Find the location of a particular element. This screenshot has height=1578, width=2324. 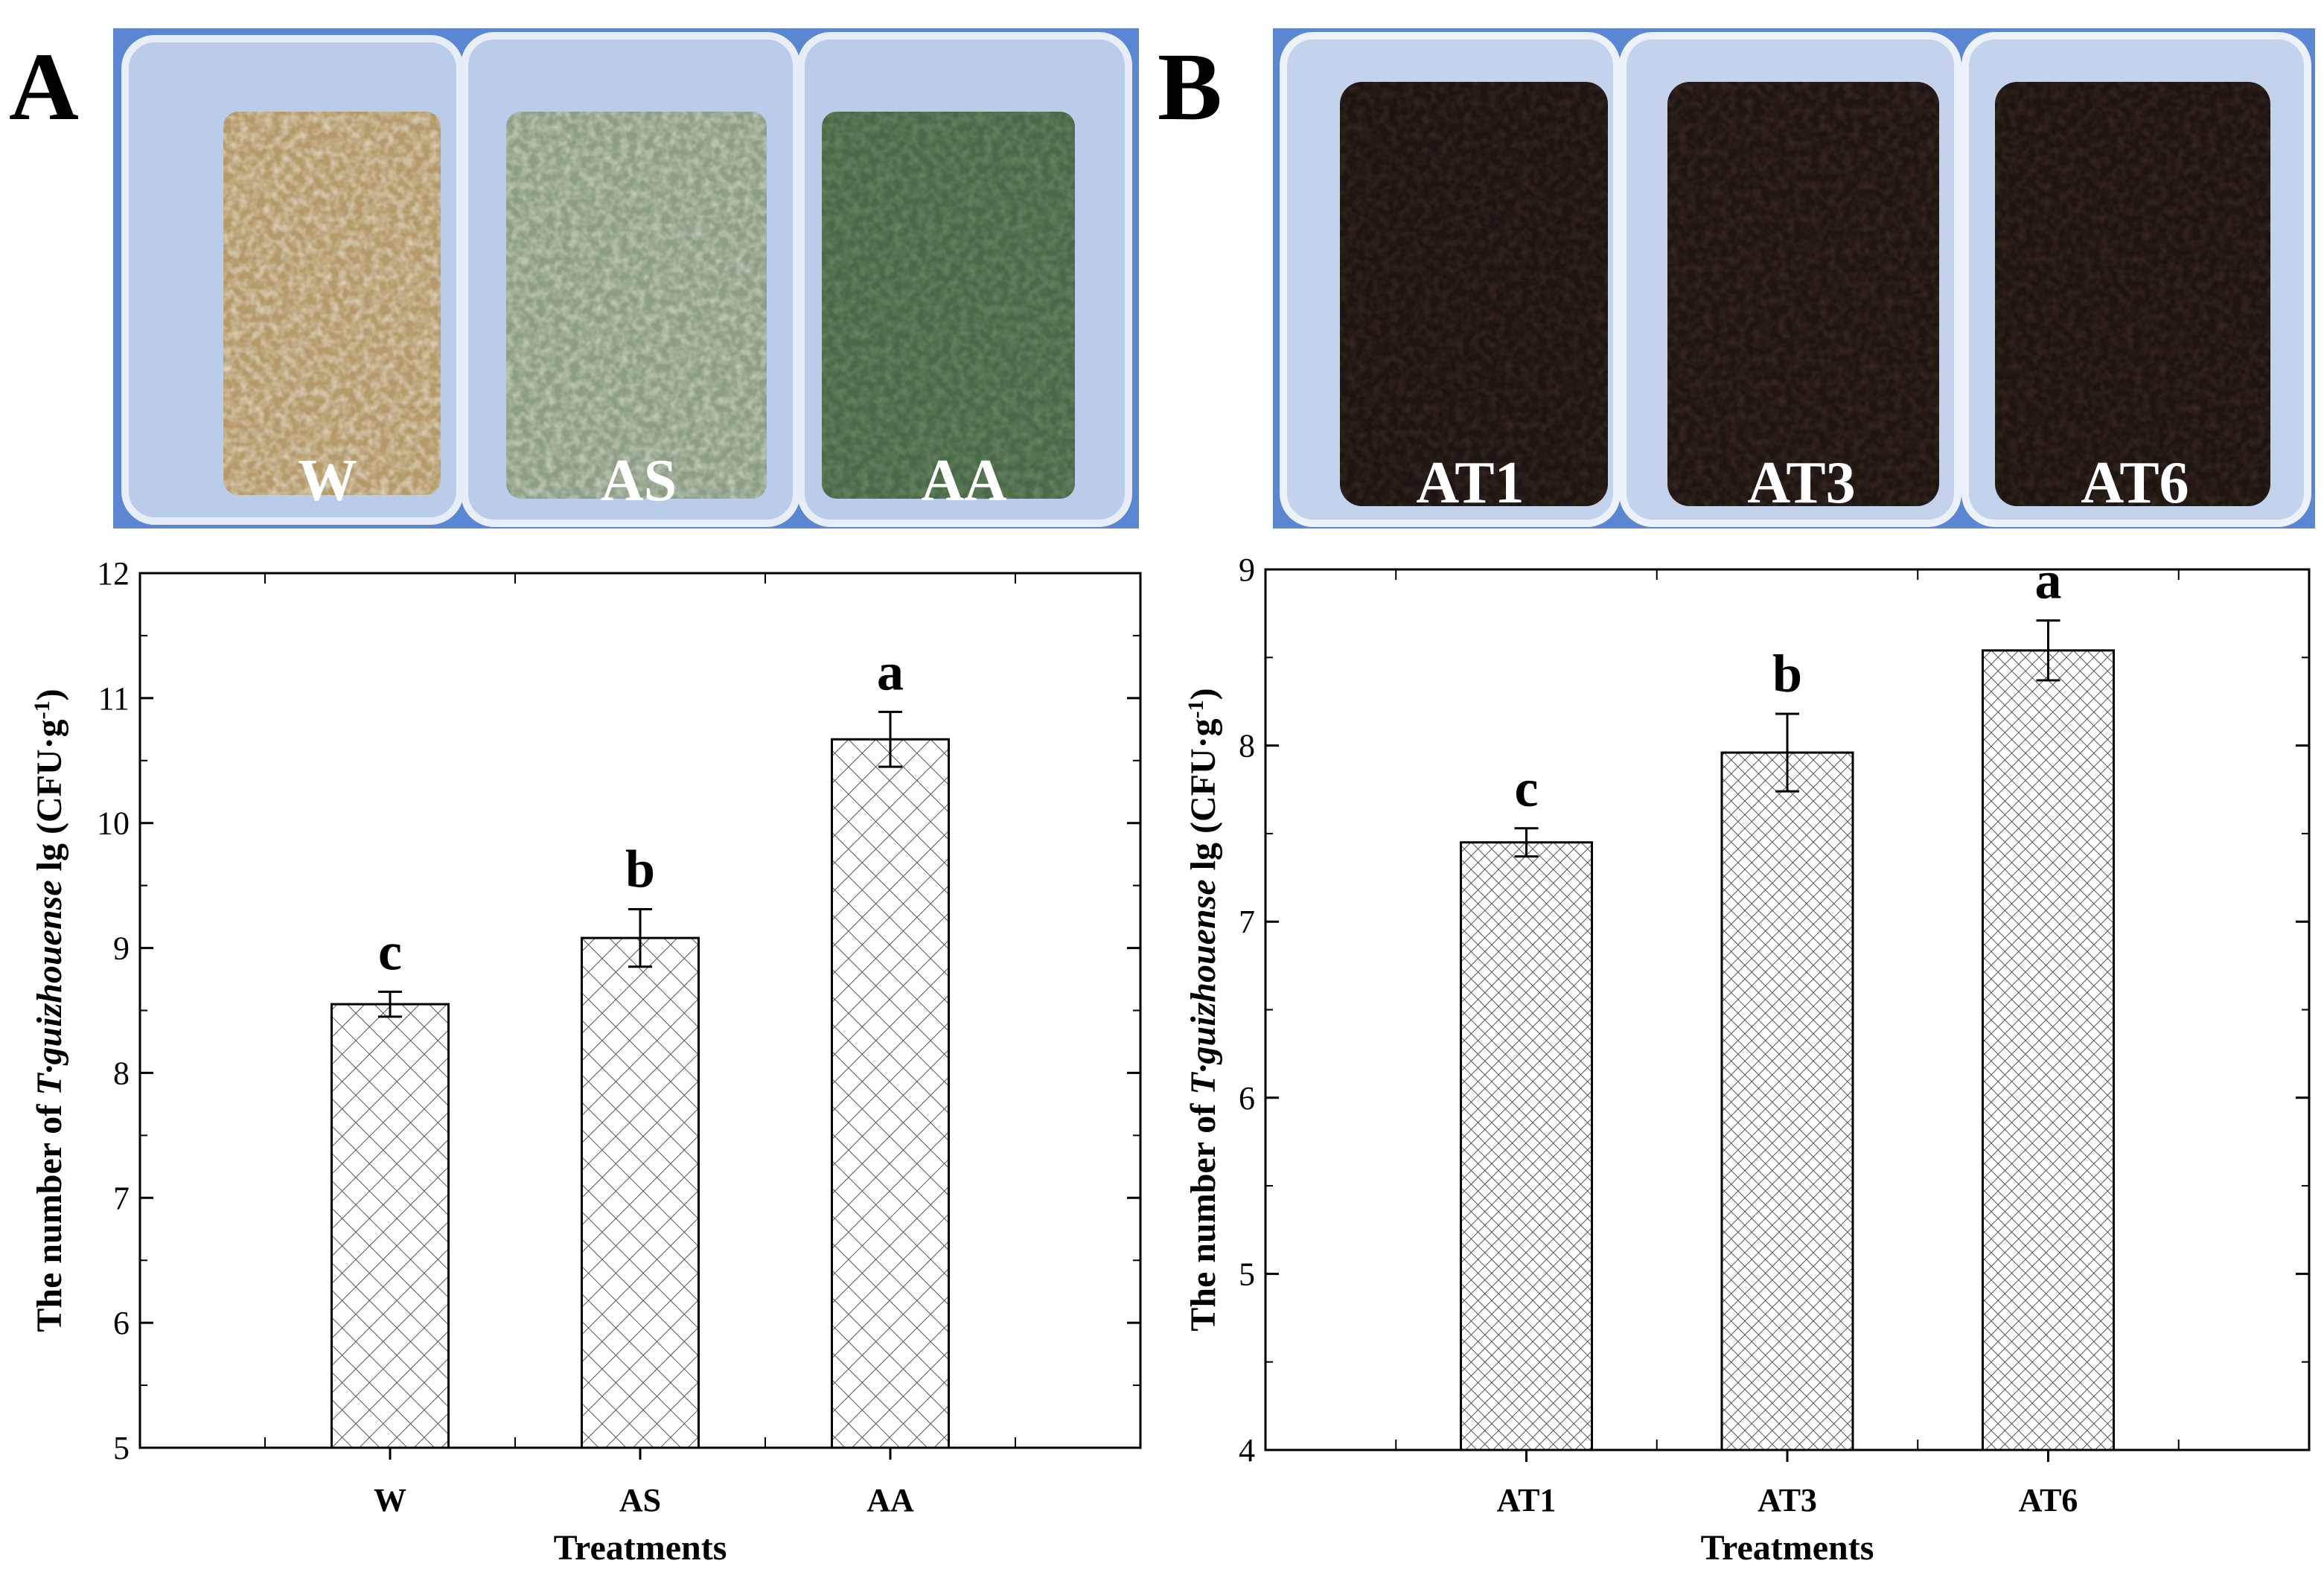

y-tick-label-b-2: 6 is located at coordinates (1247, 1098).